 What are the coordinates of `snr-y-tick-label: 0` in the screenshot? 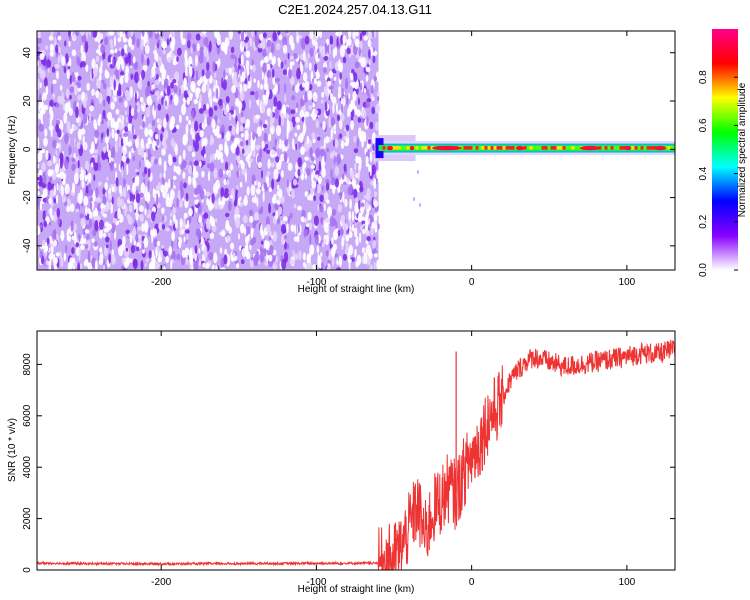 It's located at (27, 570).